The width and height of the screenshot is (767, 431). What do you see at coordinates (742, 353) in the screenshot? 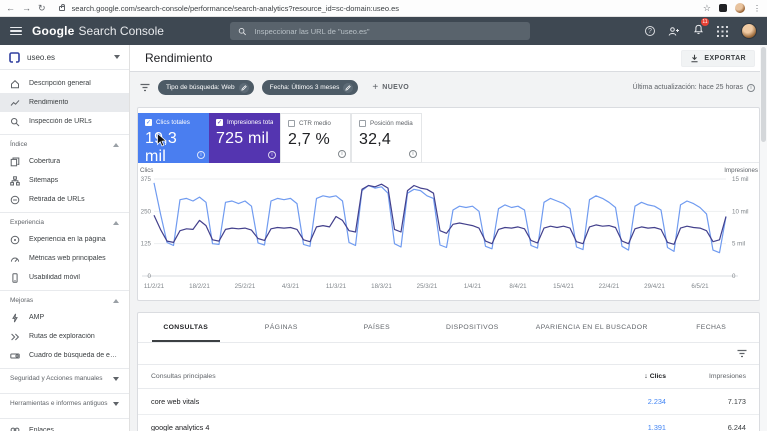
I see `table-filter-icon` at bounding box center [742, 353].